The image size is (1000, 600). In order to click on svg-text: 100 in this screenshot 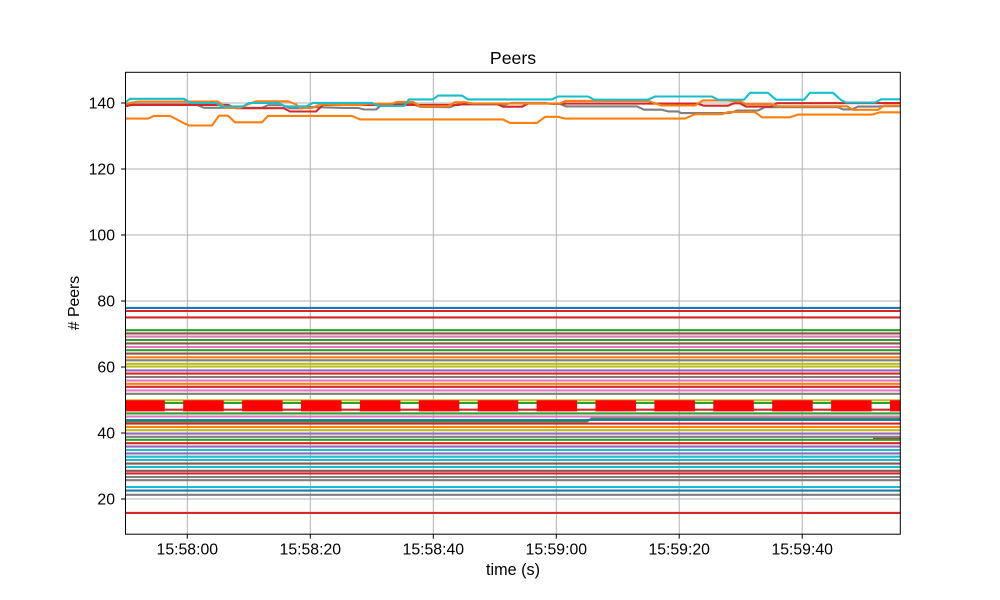, I will do `click(102, 236)`.